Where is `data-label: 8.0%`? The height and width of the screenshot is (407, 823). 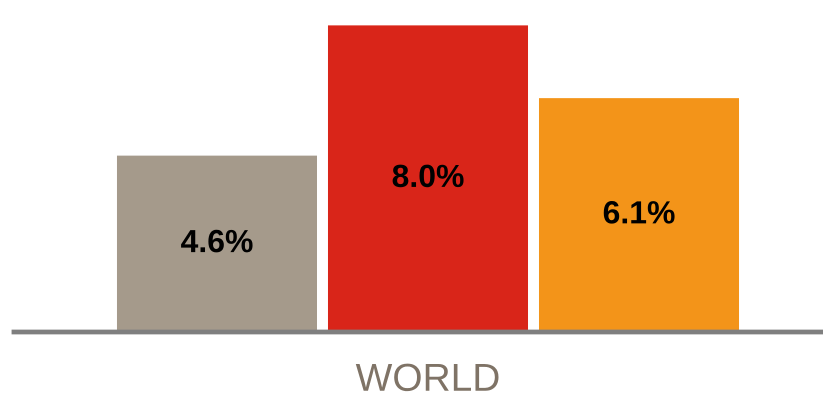 data-label: 8.0% is located at coordinates (428, 176).